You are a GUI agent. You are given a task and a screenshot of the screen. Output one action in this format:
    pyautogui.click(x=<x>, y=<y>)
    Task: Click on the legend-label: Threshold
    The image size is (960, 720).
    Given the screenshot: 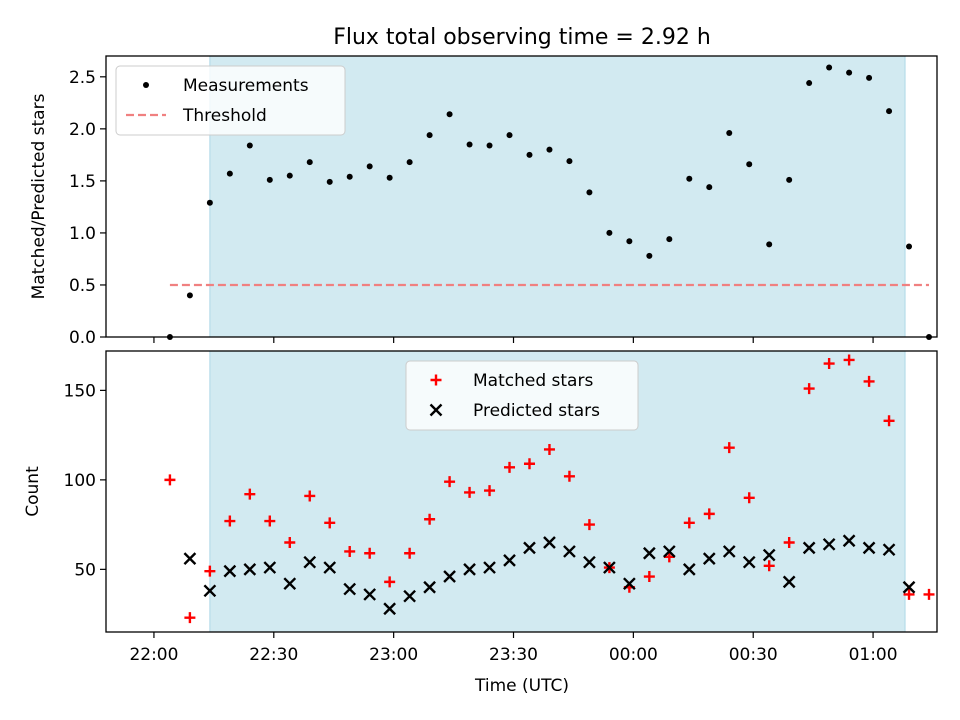 What is the action you would take?
    pyautogui.click(x=224, y=116)
    